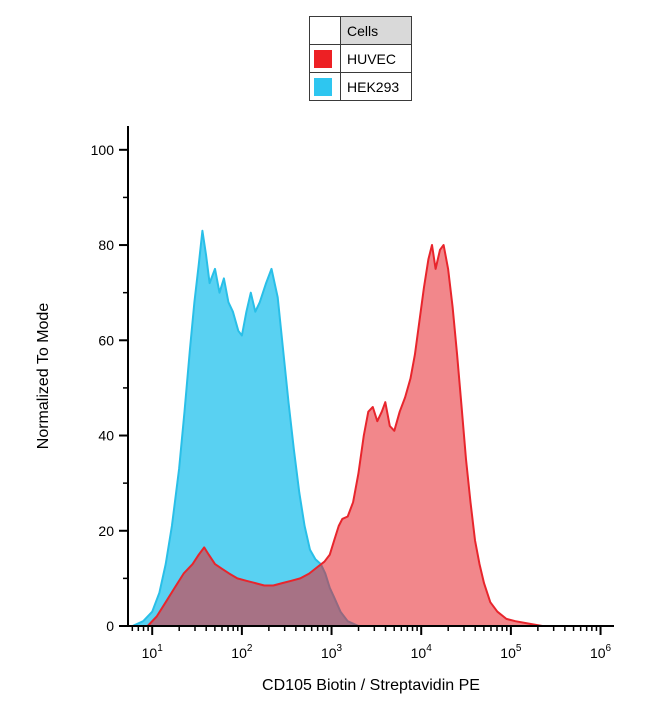 The width and height of the screenshot is (650, 715). What do you see at coordinates (332, 652) in the screenshot?
I see `svg-text: 10³` at bounding box center [332, 652].